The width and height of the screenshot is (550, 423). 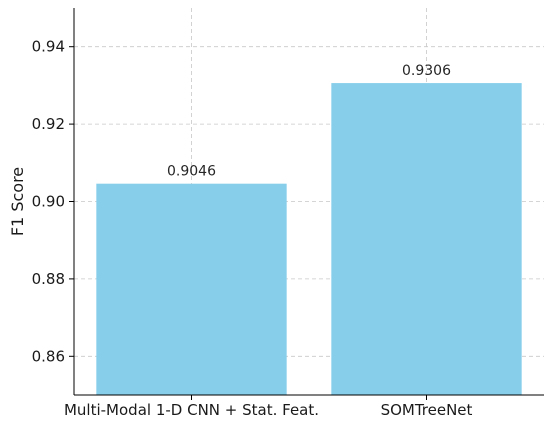 I want to click on x-tick-label: Multi-Modal 1-D CNN + Stat. Feat., so click(x=191, y=410).